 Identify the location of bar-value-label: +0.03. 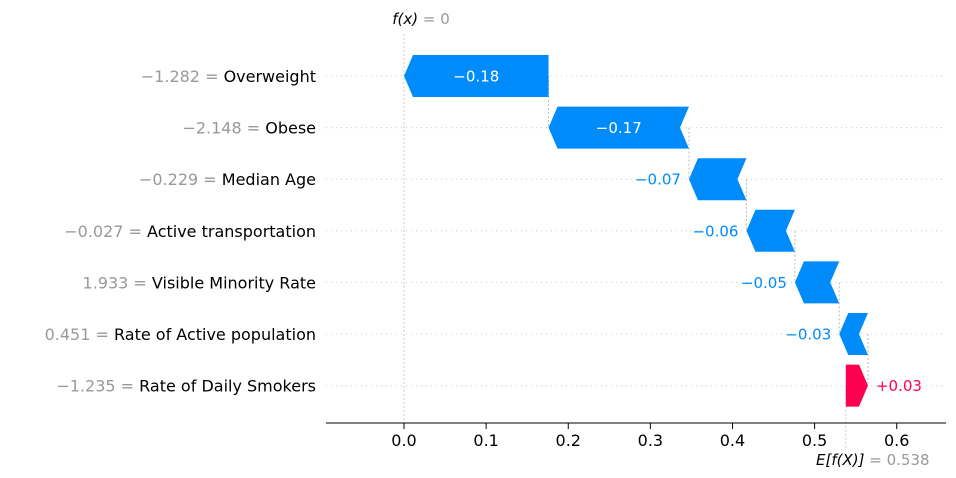
(899, 386).